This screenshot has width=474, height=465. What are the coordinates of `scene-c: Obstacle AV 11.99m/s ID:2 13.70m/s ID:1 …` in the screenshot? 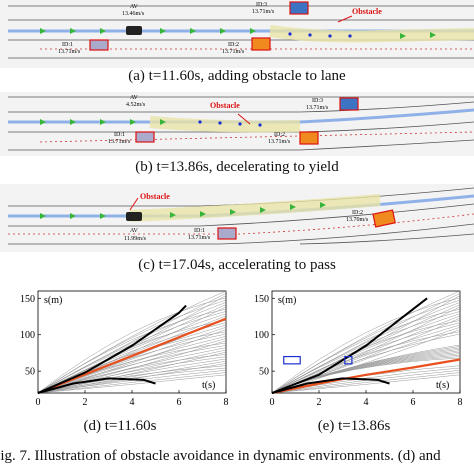 It's located at (237, 218).